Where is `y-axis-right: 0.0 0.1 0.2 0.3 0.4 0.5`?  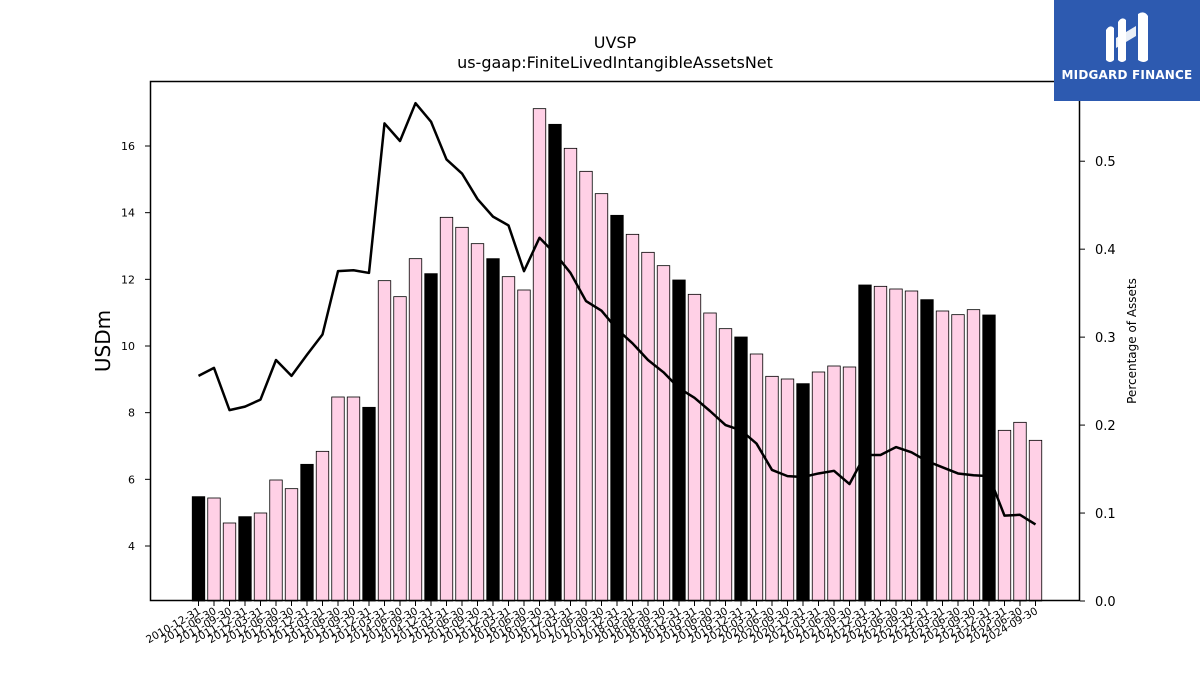 y-axis-right: 0.0 0.1 0.2 0.3 0.4 0.5 is located at coordinates (1098, 382).